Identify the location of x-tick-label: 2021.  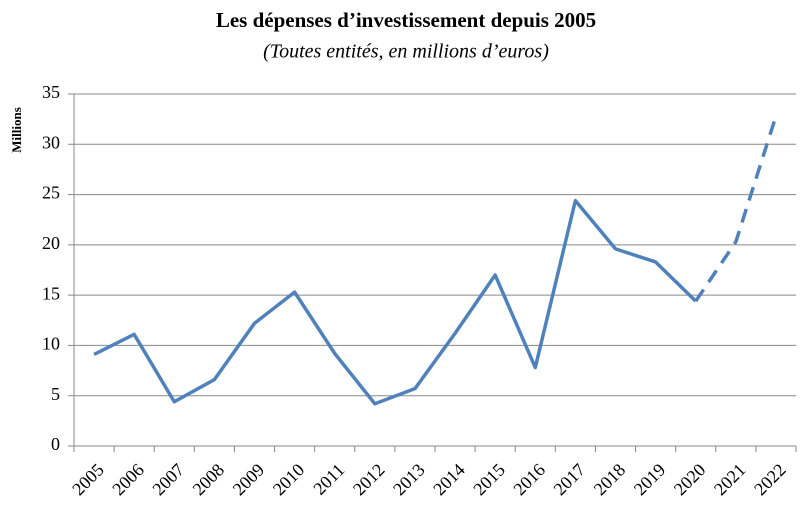
(730, 480).